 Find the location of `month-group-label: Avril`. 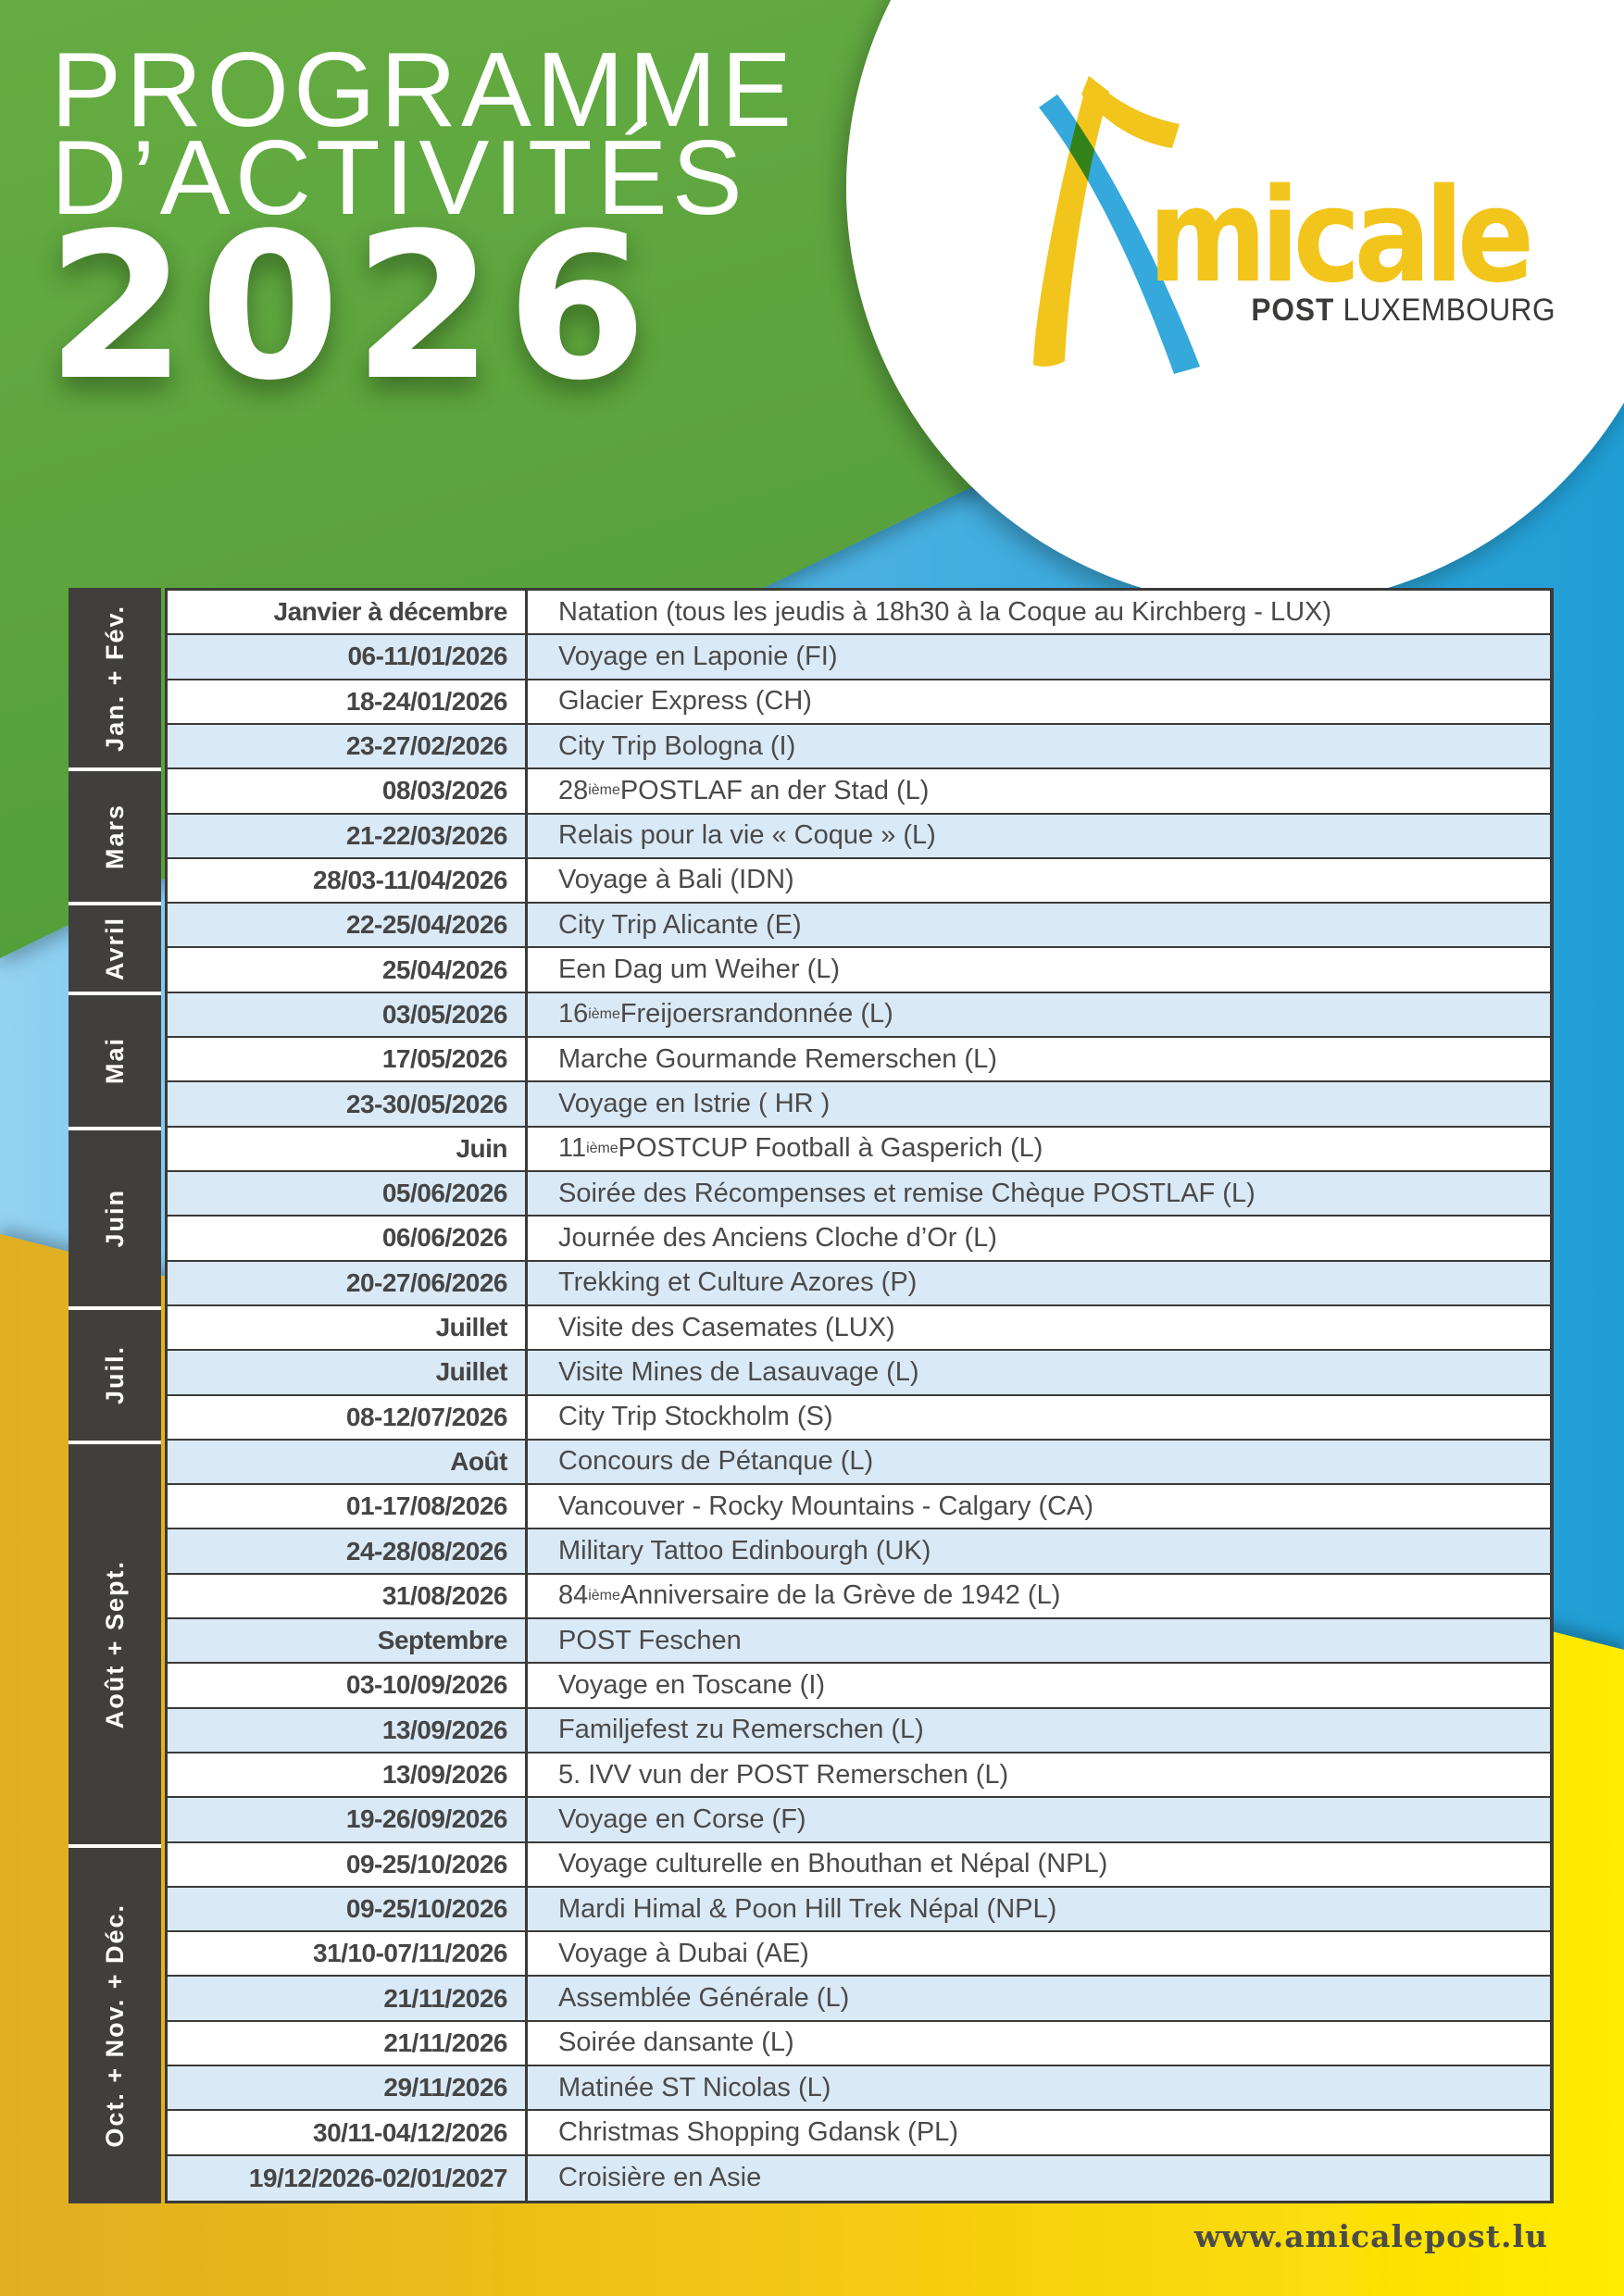

month-group-label: Avril is located at coordinates (114, 949).